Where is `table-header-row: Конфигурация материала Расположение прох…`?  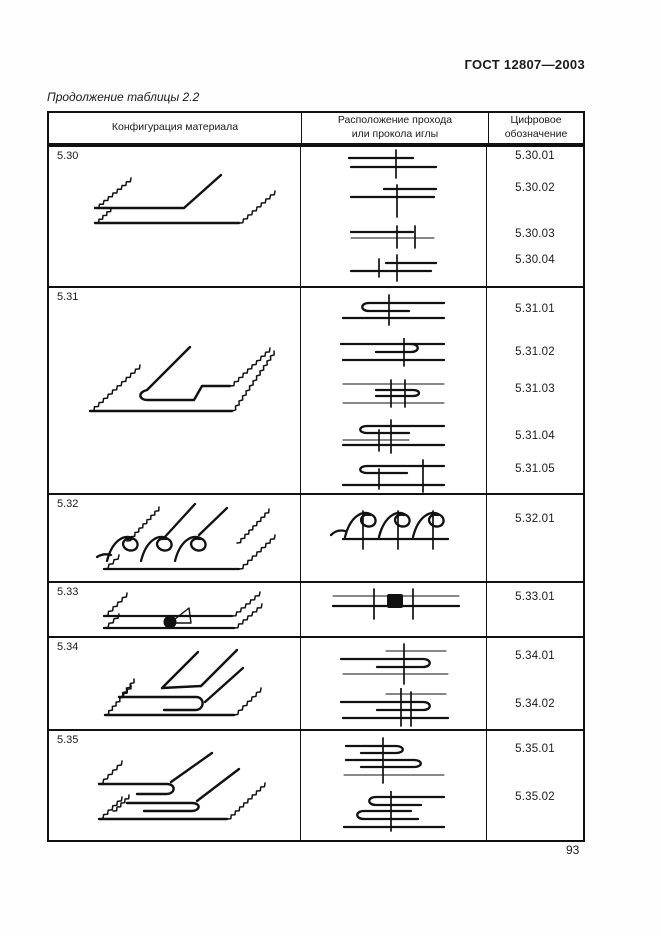
table-header-row: Конфигурация материала Расположение прох… is located at coordinates (316, 129).